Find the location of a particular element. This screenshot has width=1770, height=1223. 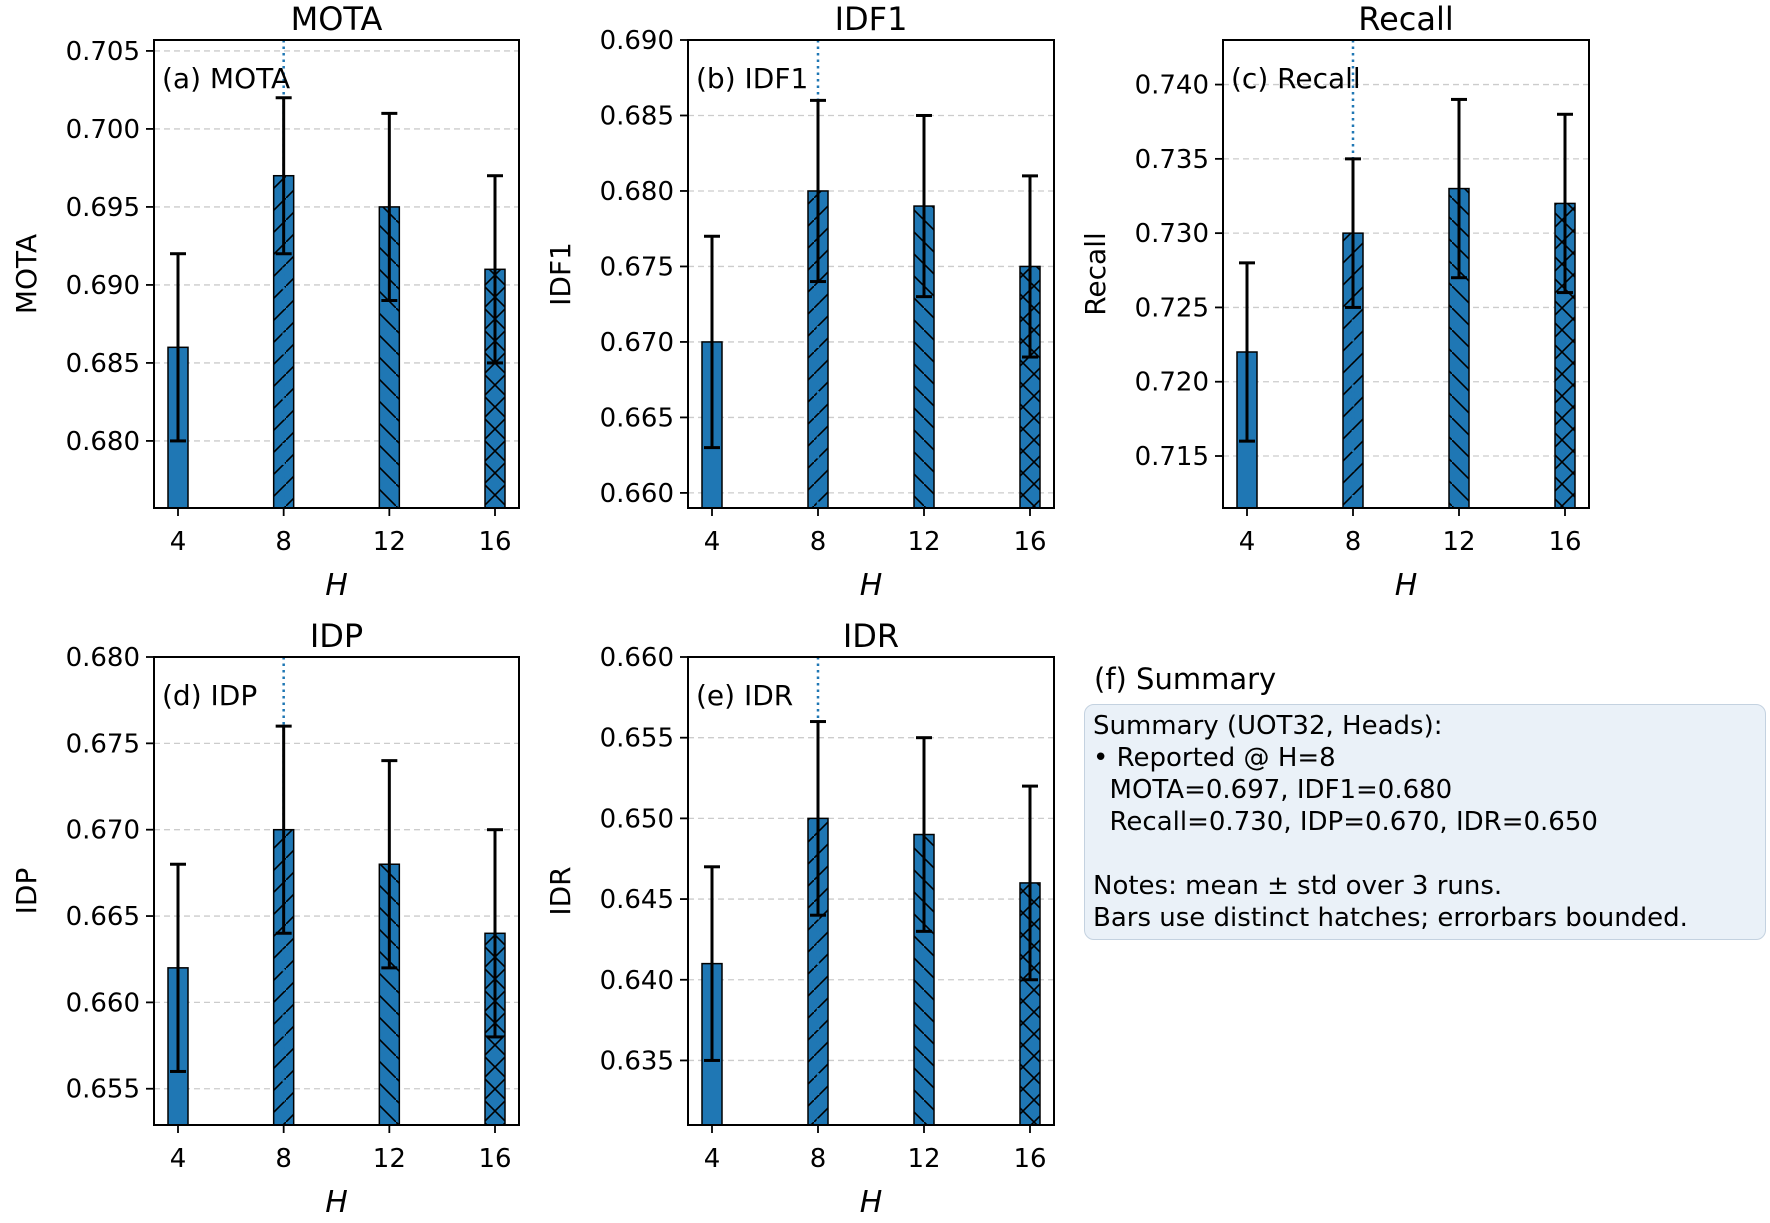

bar-hatch-idp-h12 is located at coordinates (389, 994).